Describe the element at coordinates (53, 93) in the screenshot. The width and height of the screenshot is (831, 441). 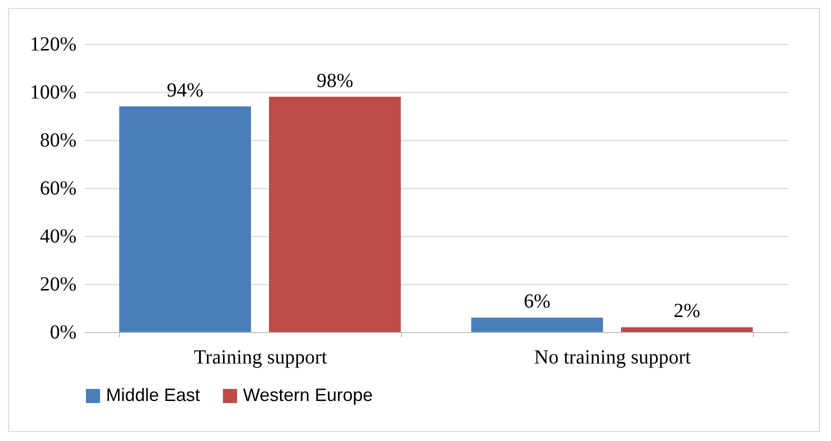
I see `y-tick-label: 100%` at that location.